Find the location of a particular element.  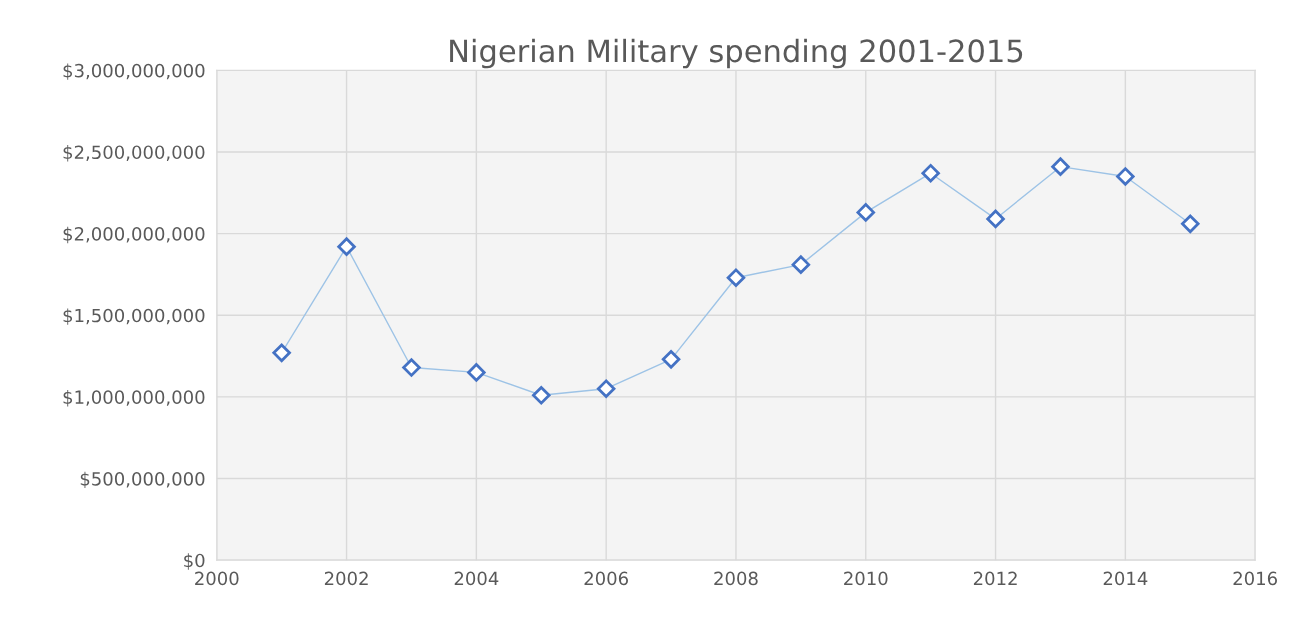

y-tick-label: $2,000,000,000 is located at coordinates (134, 235).